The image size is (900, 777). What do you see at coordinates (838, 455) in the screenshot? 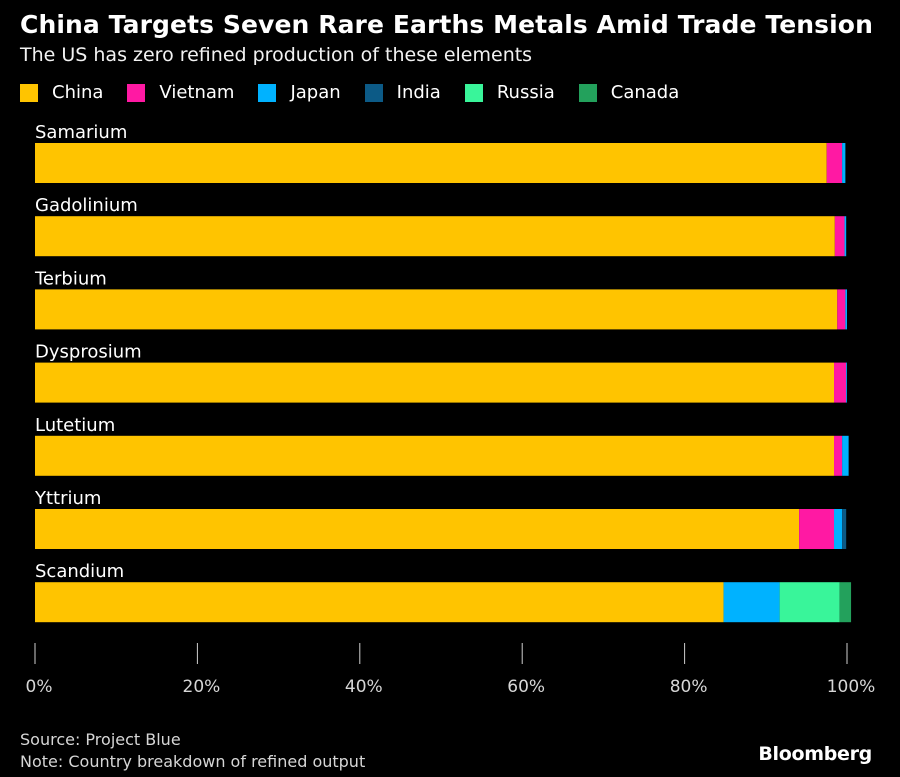
I see `bar-lutetium-vietnam` at bounding box center [838, 455].